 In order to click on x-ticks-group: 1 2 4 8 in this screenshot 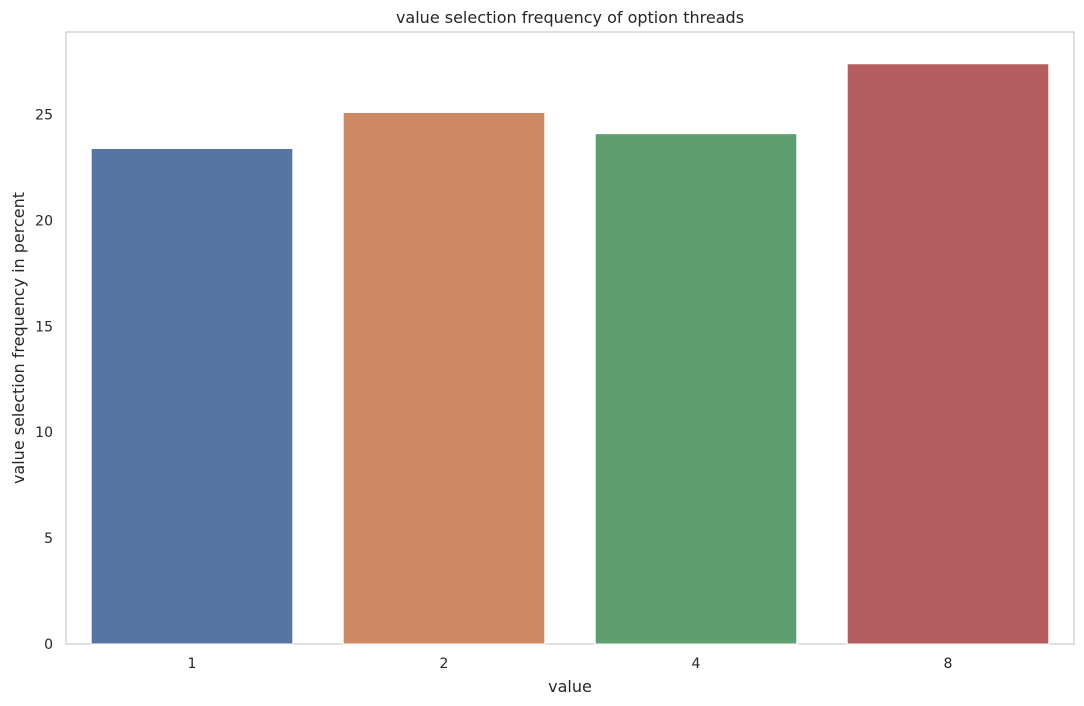, I will do `click(570, 664)`.